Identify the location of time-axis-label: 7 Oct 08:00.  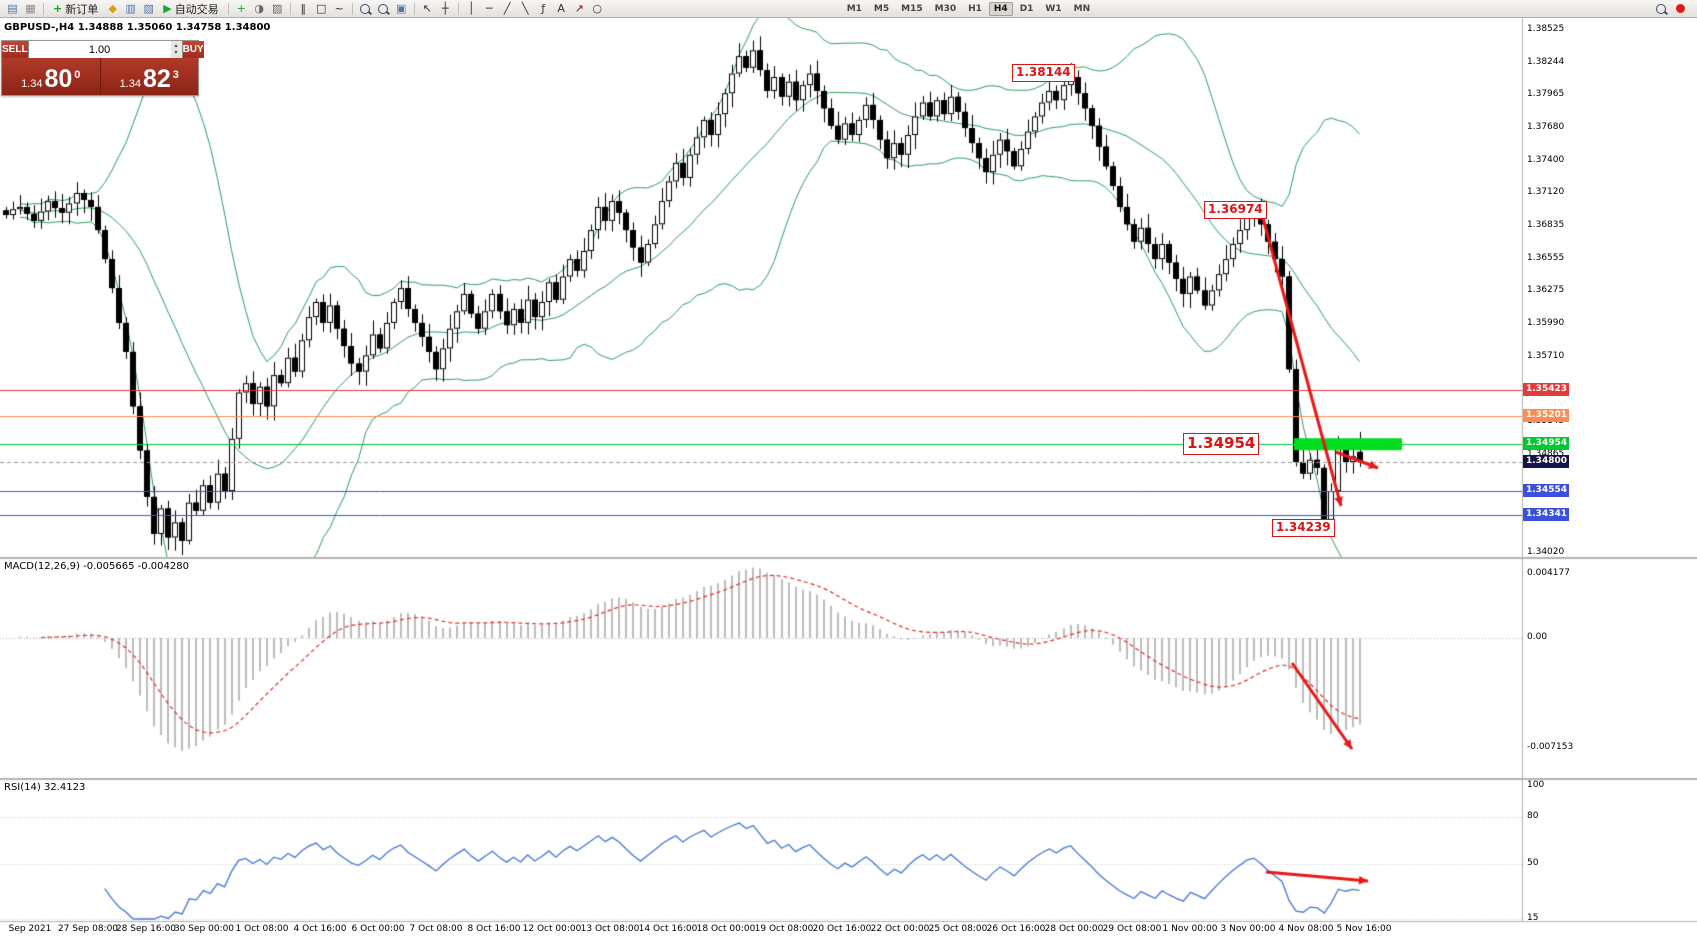
(436, 929).